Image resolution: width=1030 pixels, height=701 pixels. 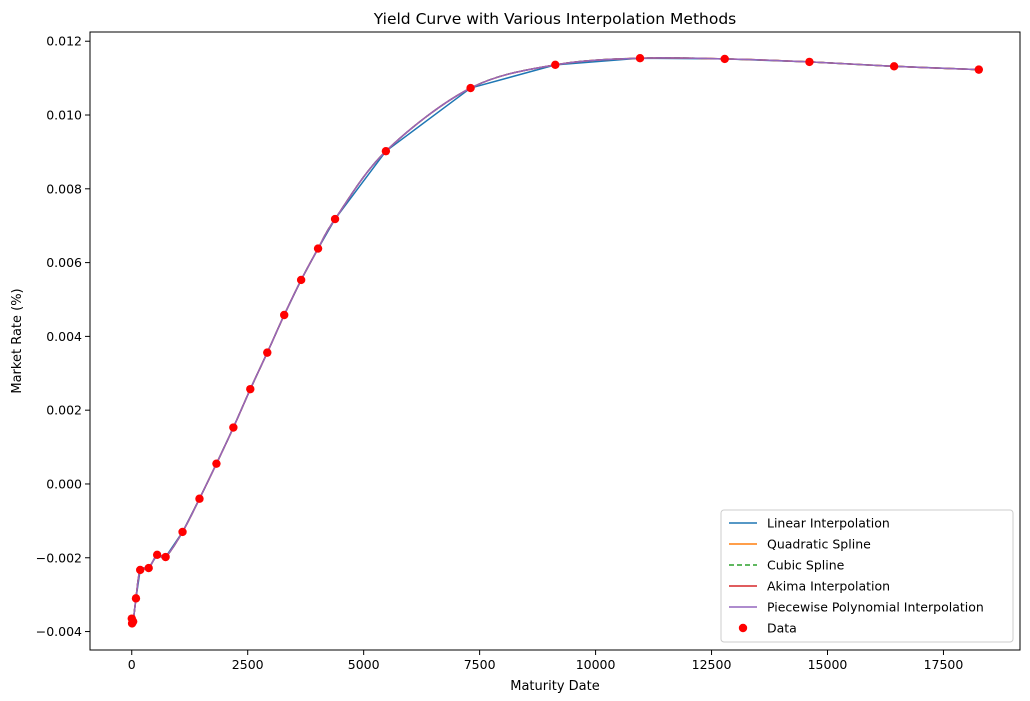 I want to click on x-tick-label: 17500, so click(x=944, y=664).